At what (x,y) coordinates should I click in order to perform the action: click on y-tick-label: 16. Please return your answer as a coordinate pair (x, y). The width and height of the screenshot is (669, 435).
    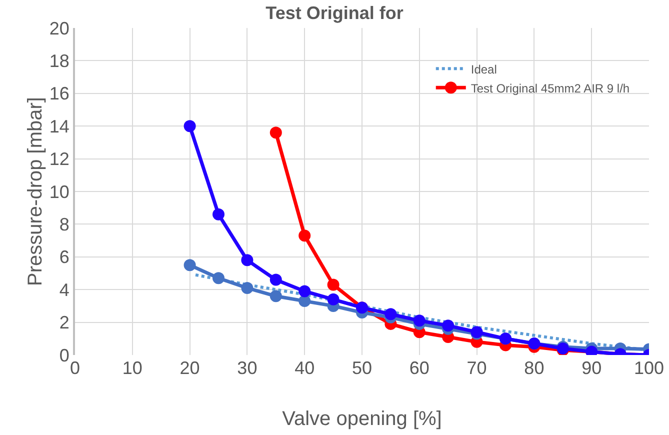
    Looking at the image, I should click on (59, 94).